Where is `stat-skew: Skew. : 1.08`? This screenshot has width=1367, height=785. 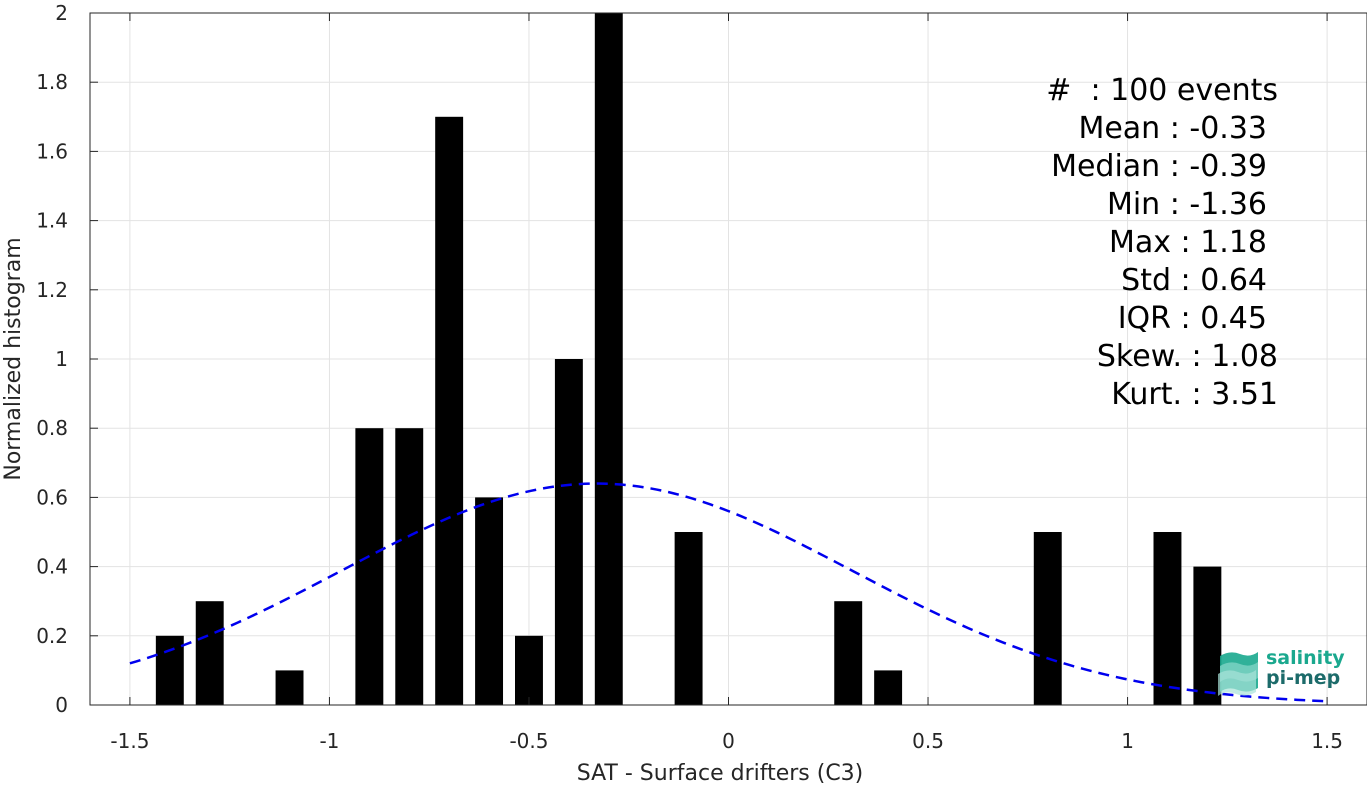 stat-skew: Skew. : 1.08 is located at coordinates (1187, 356).